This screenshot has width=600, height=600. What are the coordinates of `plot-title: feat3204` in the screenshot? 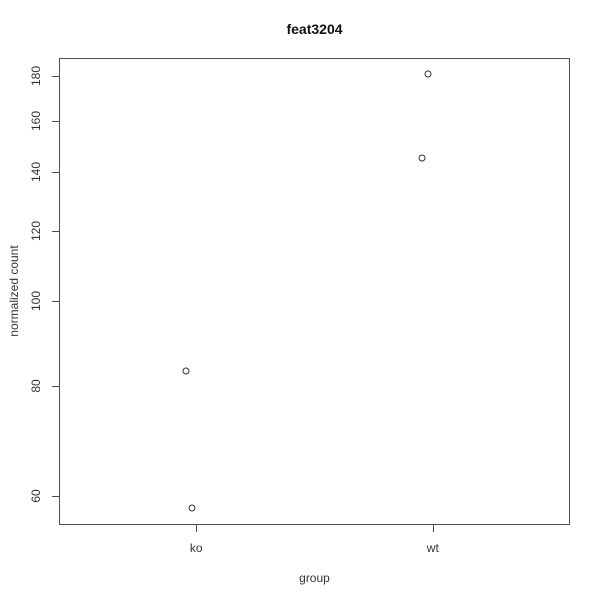 It's located at (314, 29).